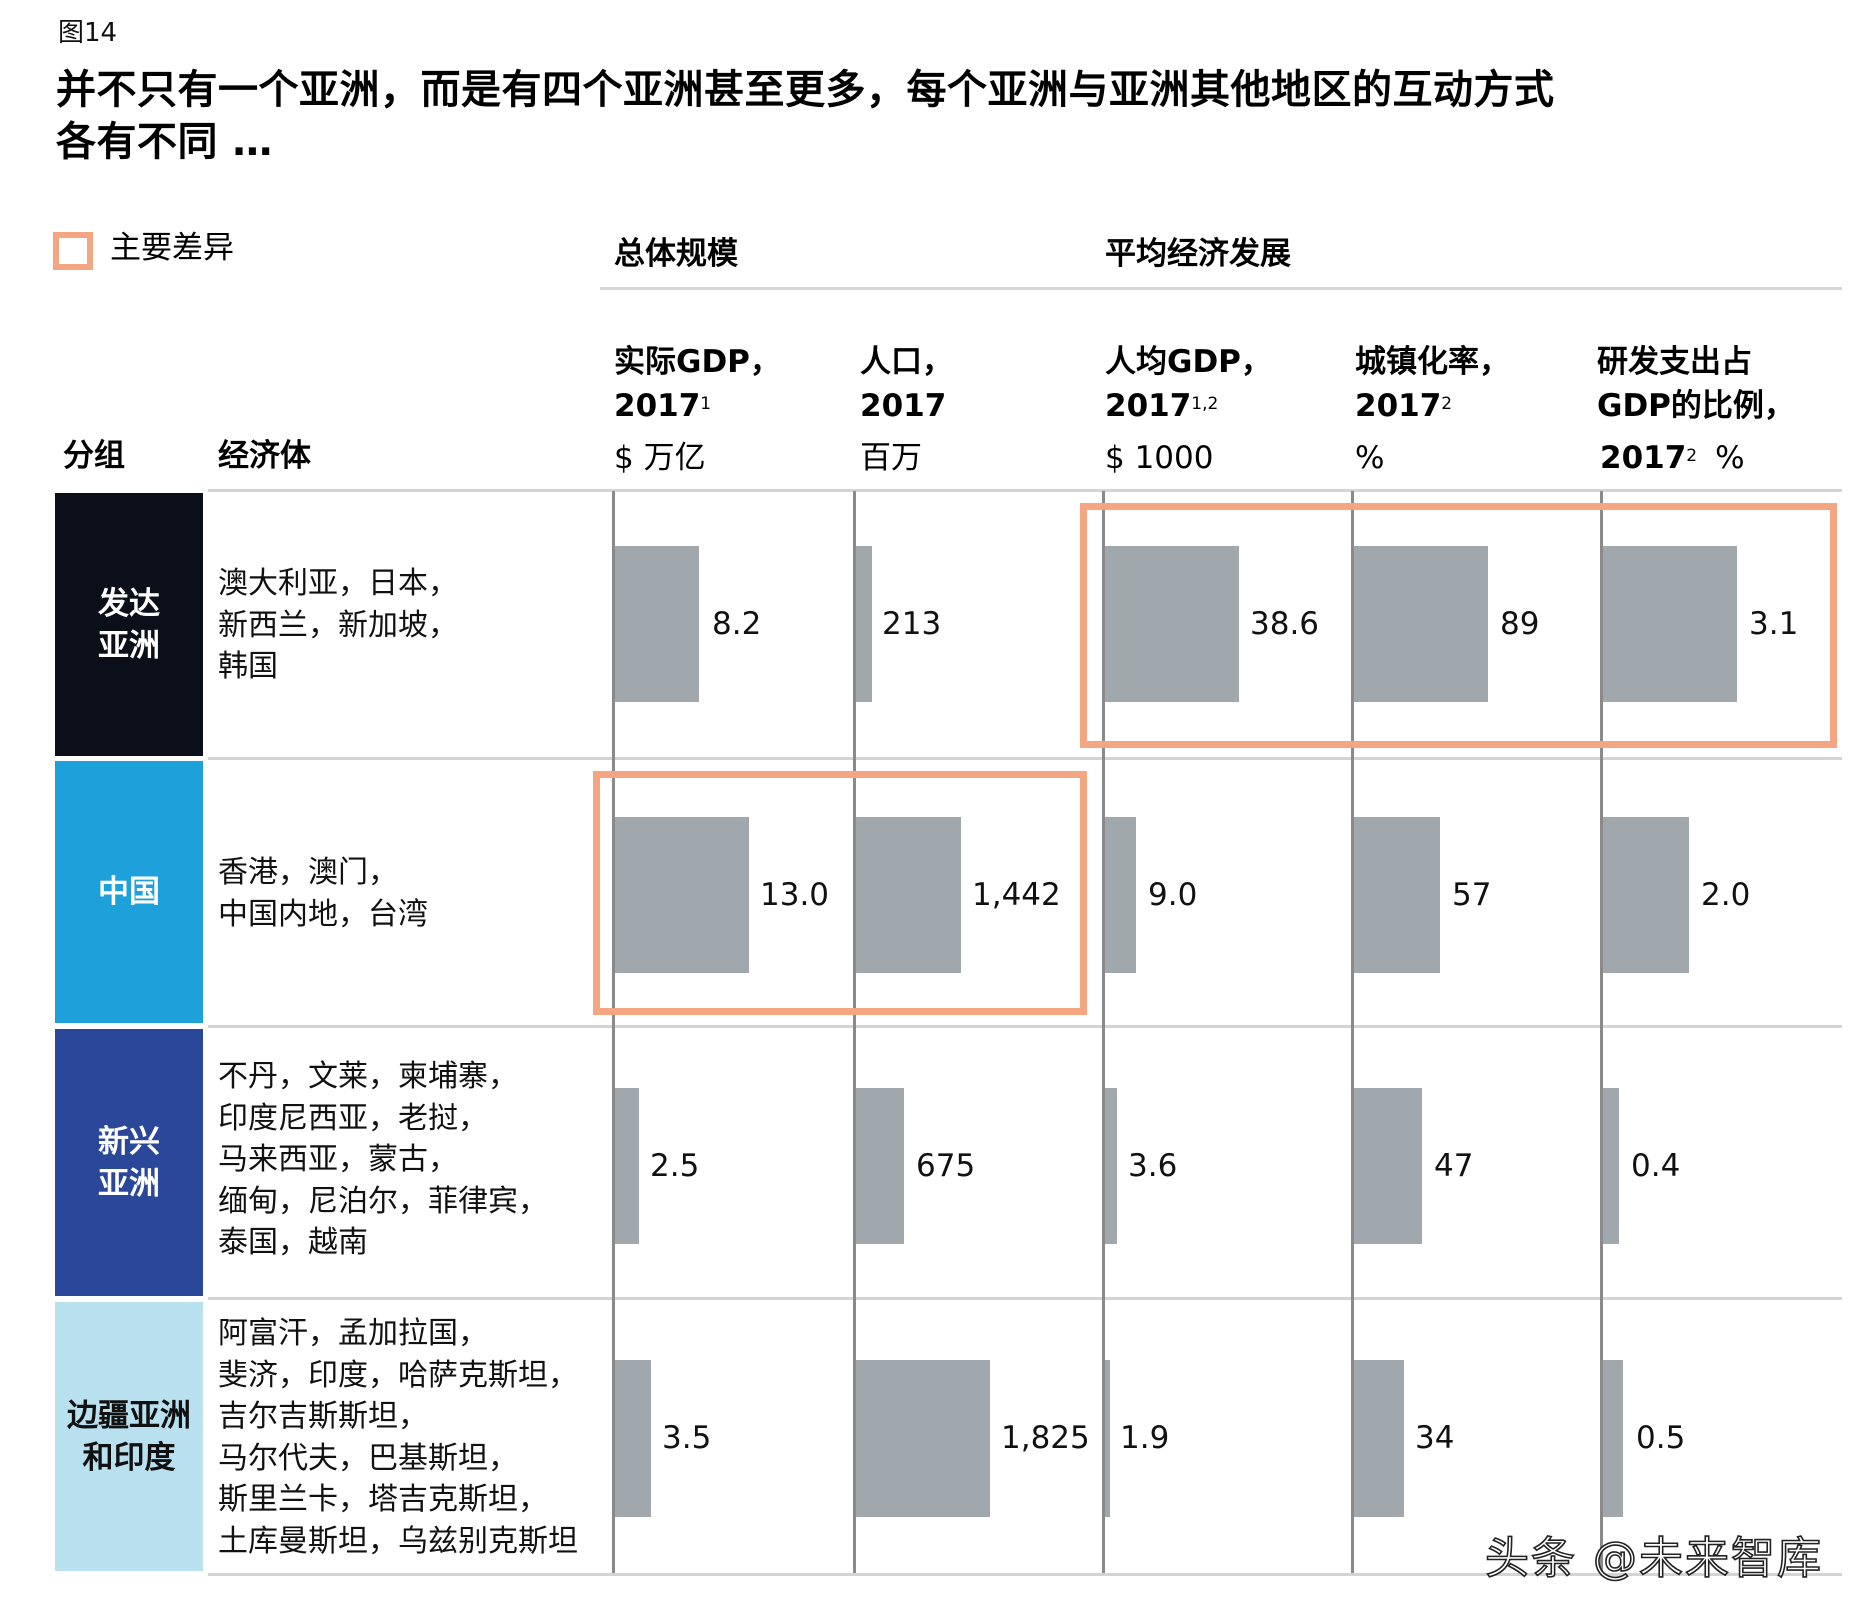 This screenshot has height=1616, width=1868. Describe the element at coordinates (1726, 895) in the screenshot. I see `value-label: 2.0` at that location.